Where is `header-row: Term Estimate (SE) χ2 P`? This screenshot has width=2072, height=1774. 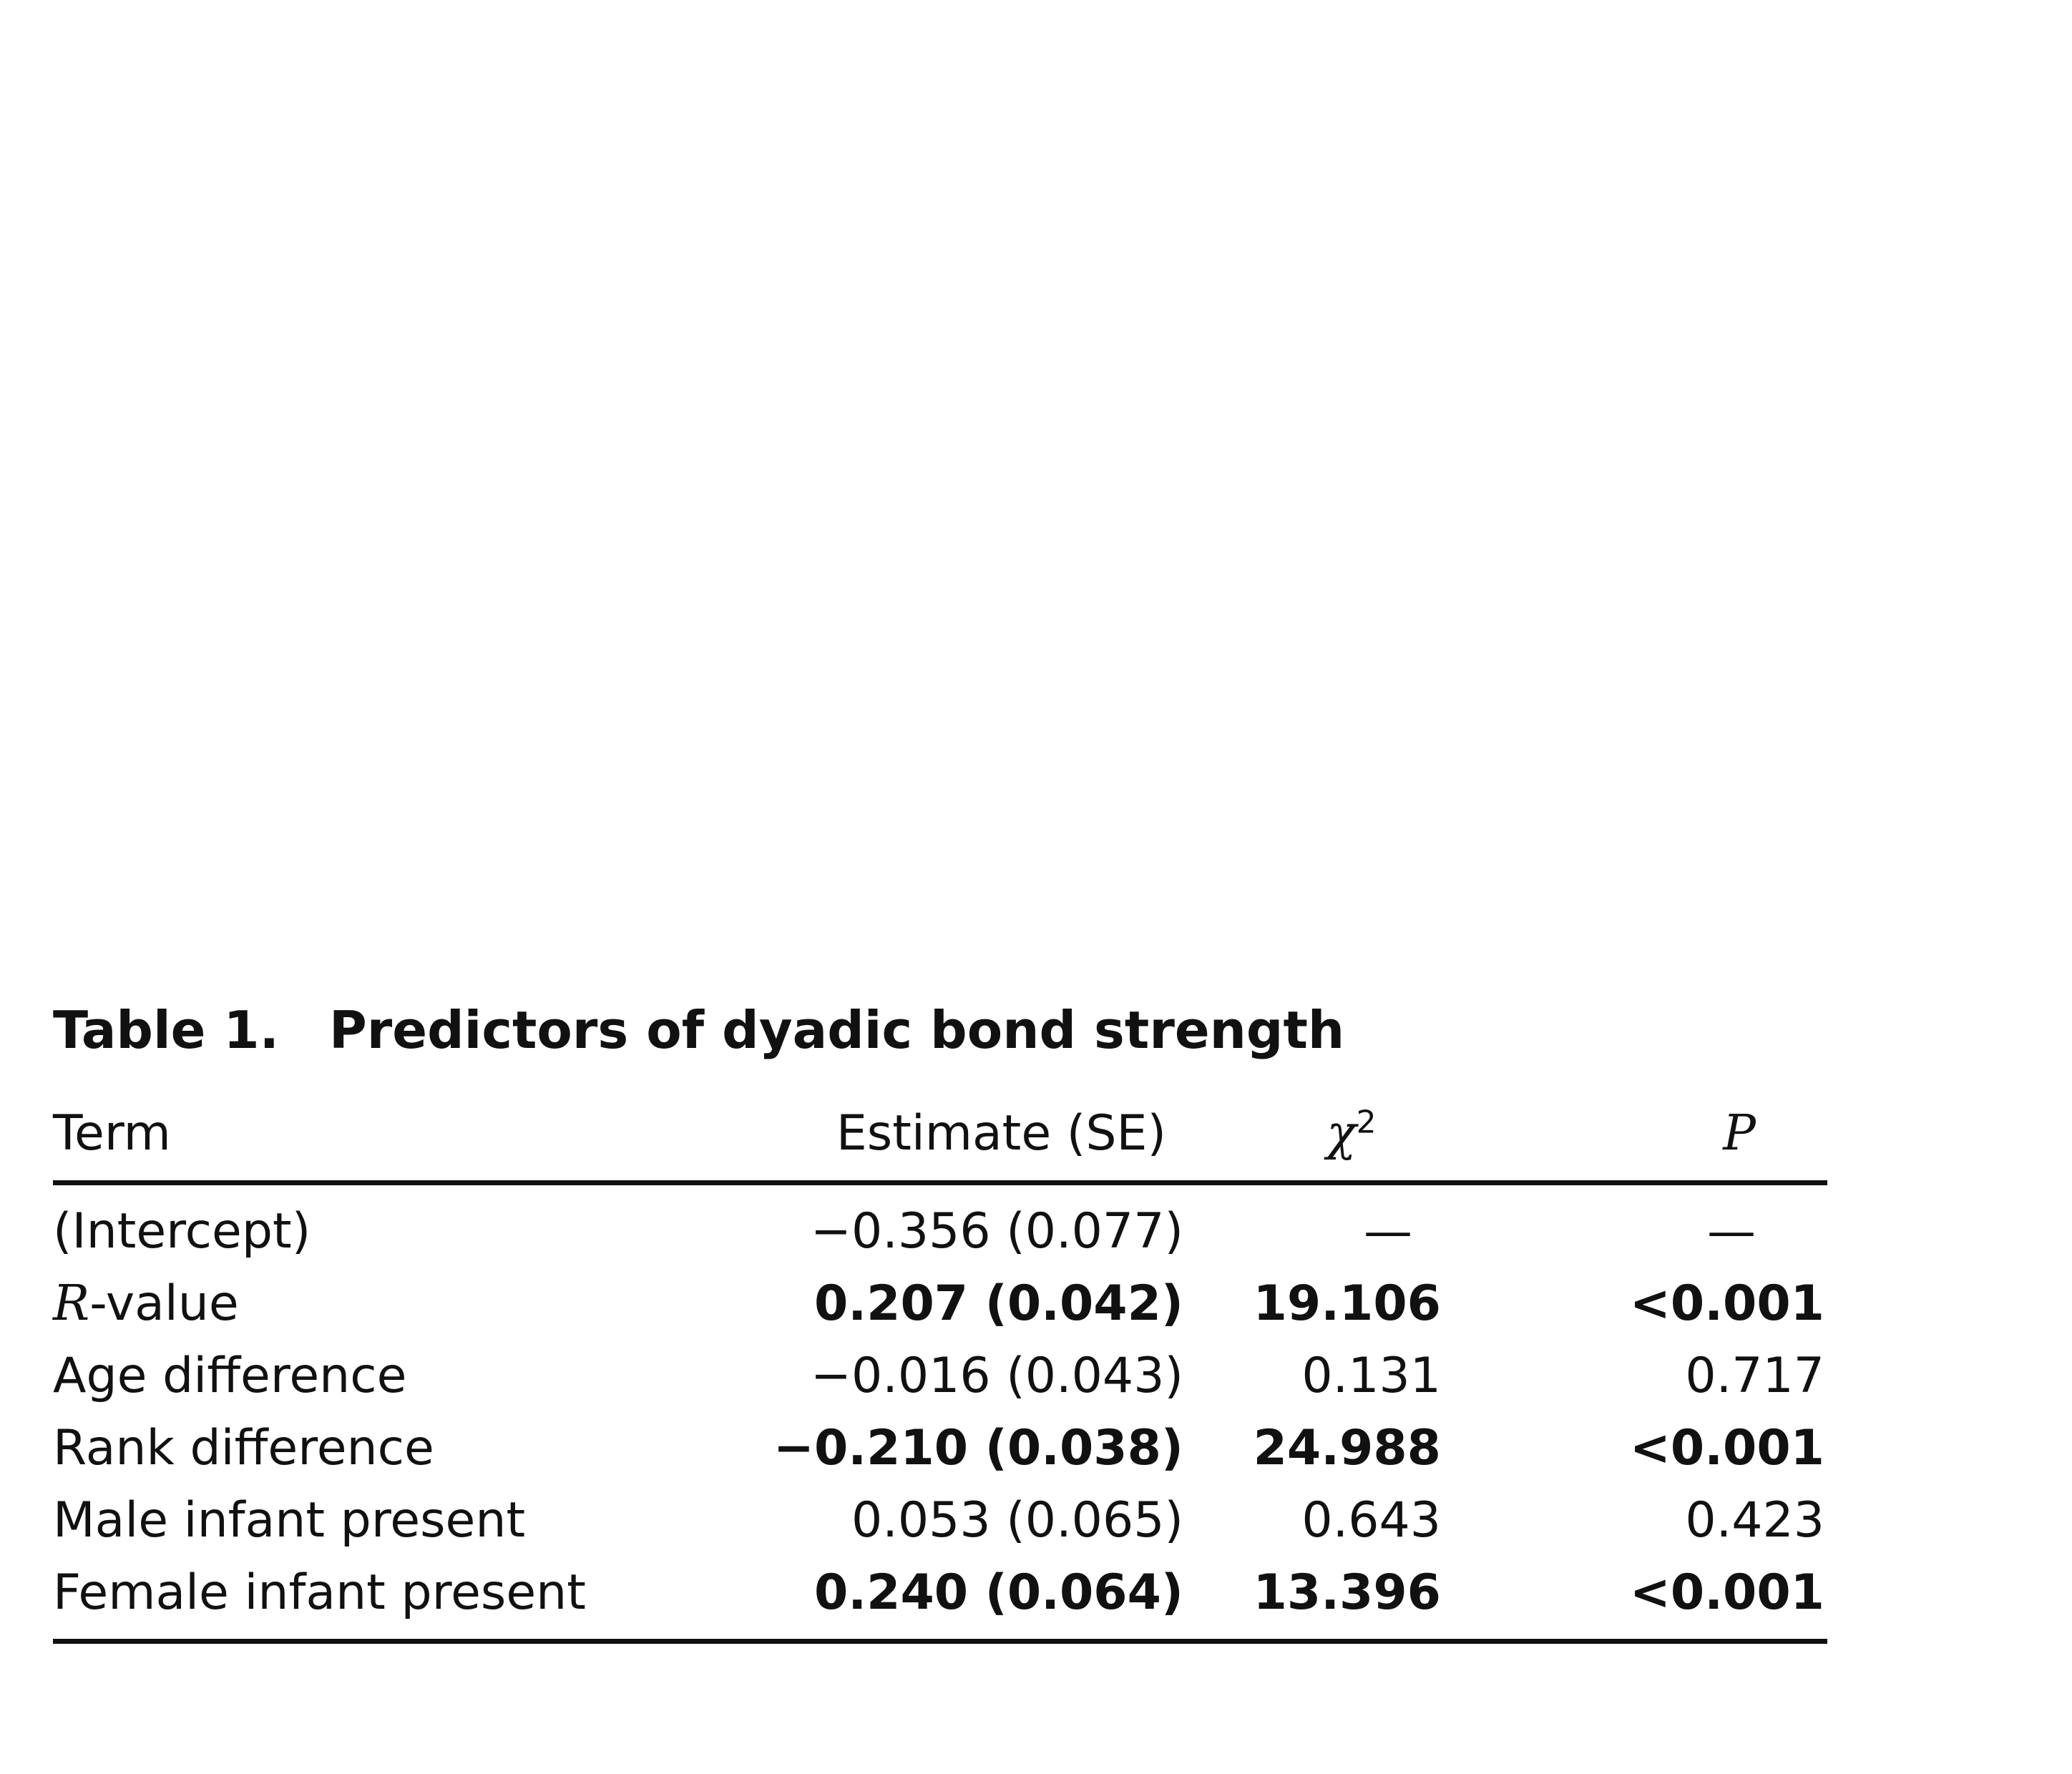 header-row: Term Estimate (SE) χ2 P is located at coordinates (940, 1135).